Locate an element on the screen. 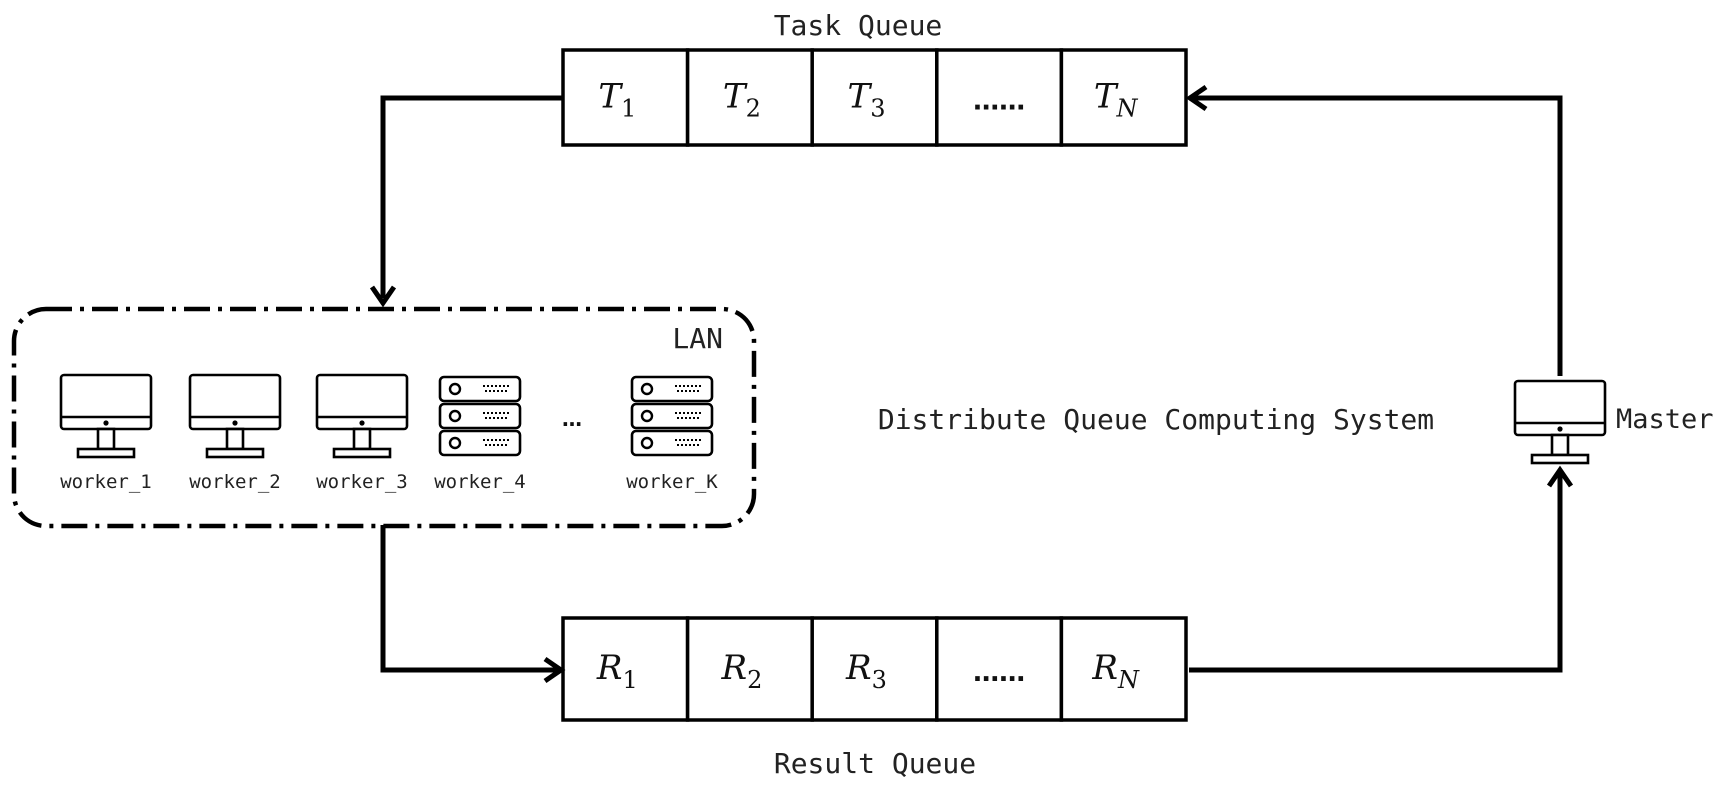 The width and height of the screenshot is (1714, 786). task-queue-cell: T2 is located at coordinates (749, 97).